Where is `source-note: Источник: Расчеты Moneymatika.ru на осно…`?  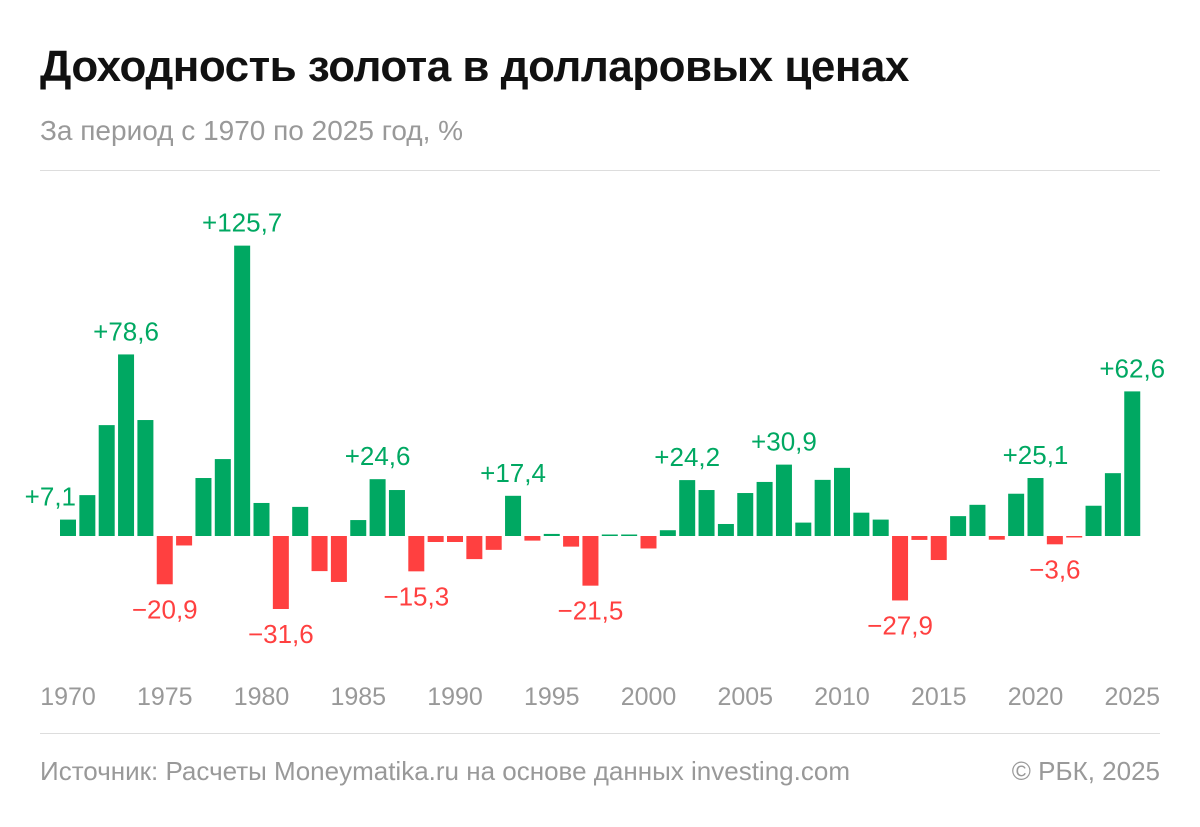
source-note: Источник: Расчеты Moneymatika.ru на осно… is located at coordinates (445, 771).